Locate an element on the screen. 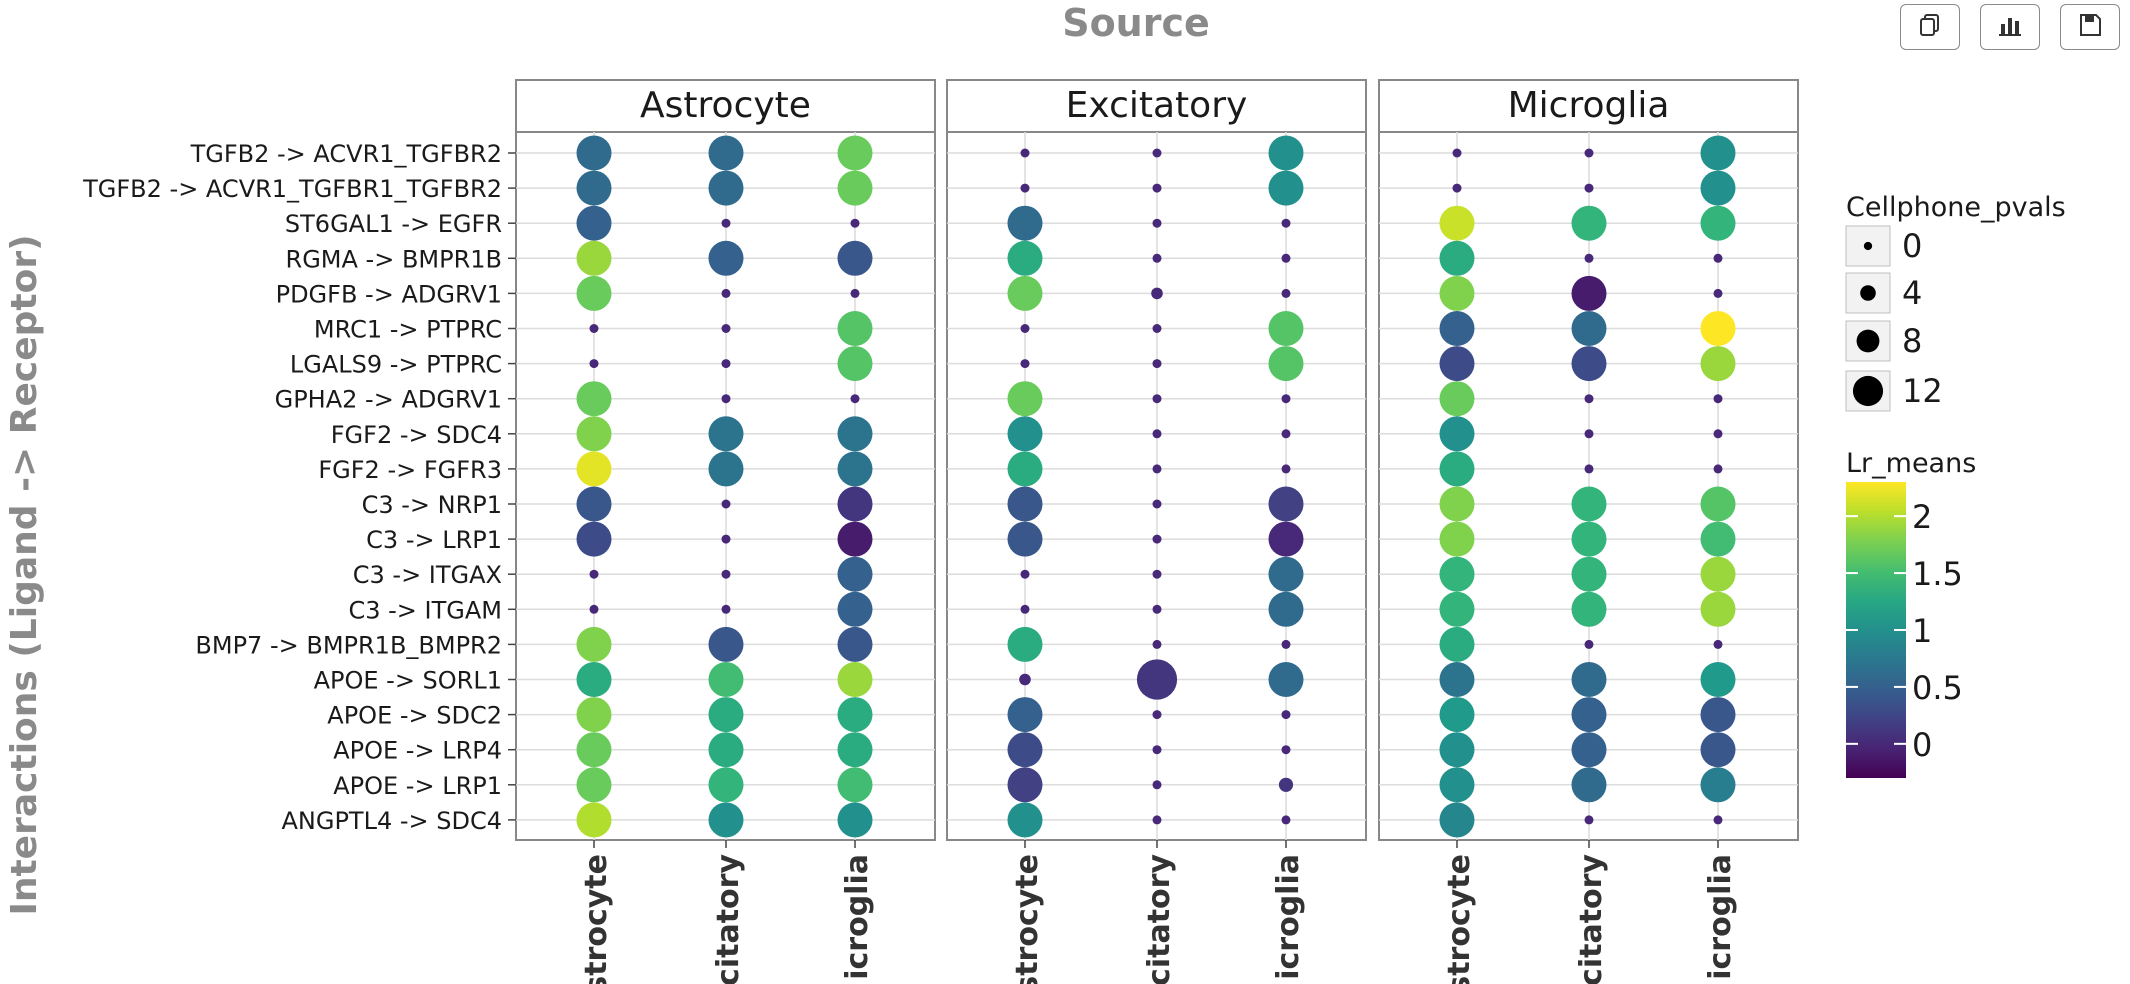  save-button is located at coordinates (2090, 27).